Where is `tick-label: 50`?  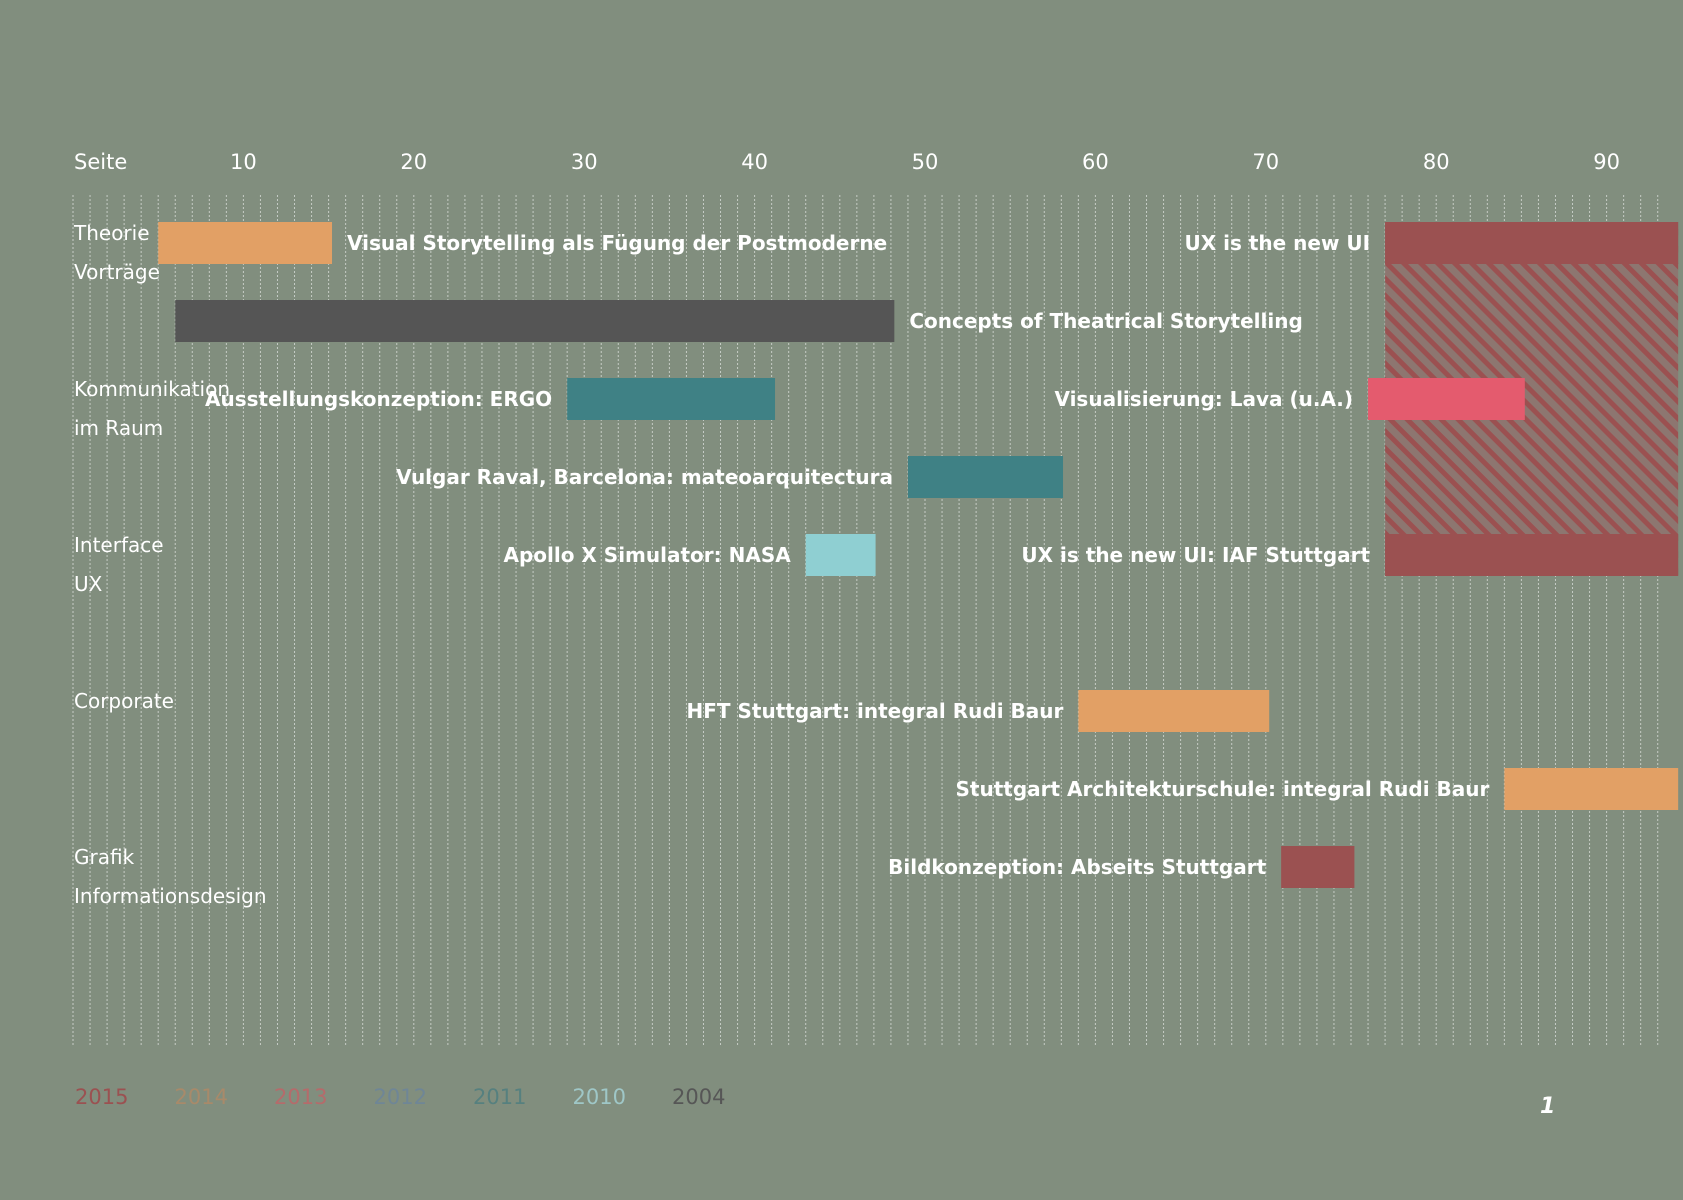
tick-label: 50 is located at coordinates (925, 162).